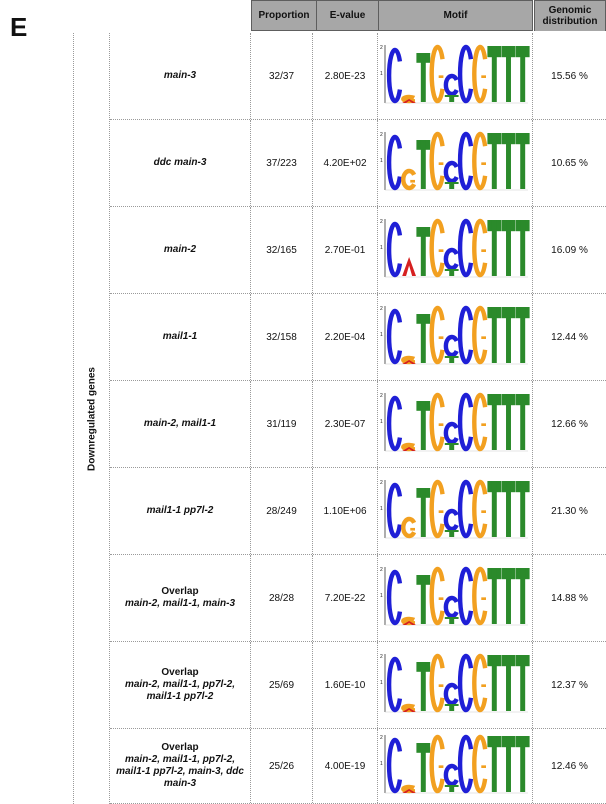 The image size is (606, 804). What do you see at coordinates (345, 424) in the screenshot?
I see `evalue-cell: 2.30E-07` at bounding box center [345, 424].